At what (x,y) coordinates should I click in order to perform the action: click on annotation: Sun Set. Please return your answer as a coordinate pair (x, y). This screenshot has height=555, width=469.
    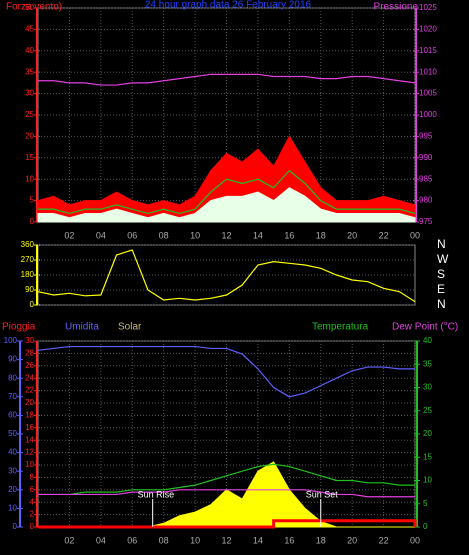
    Looking at the image, I should click on (322, 494).